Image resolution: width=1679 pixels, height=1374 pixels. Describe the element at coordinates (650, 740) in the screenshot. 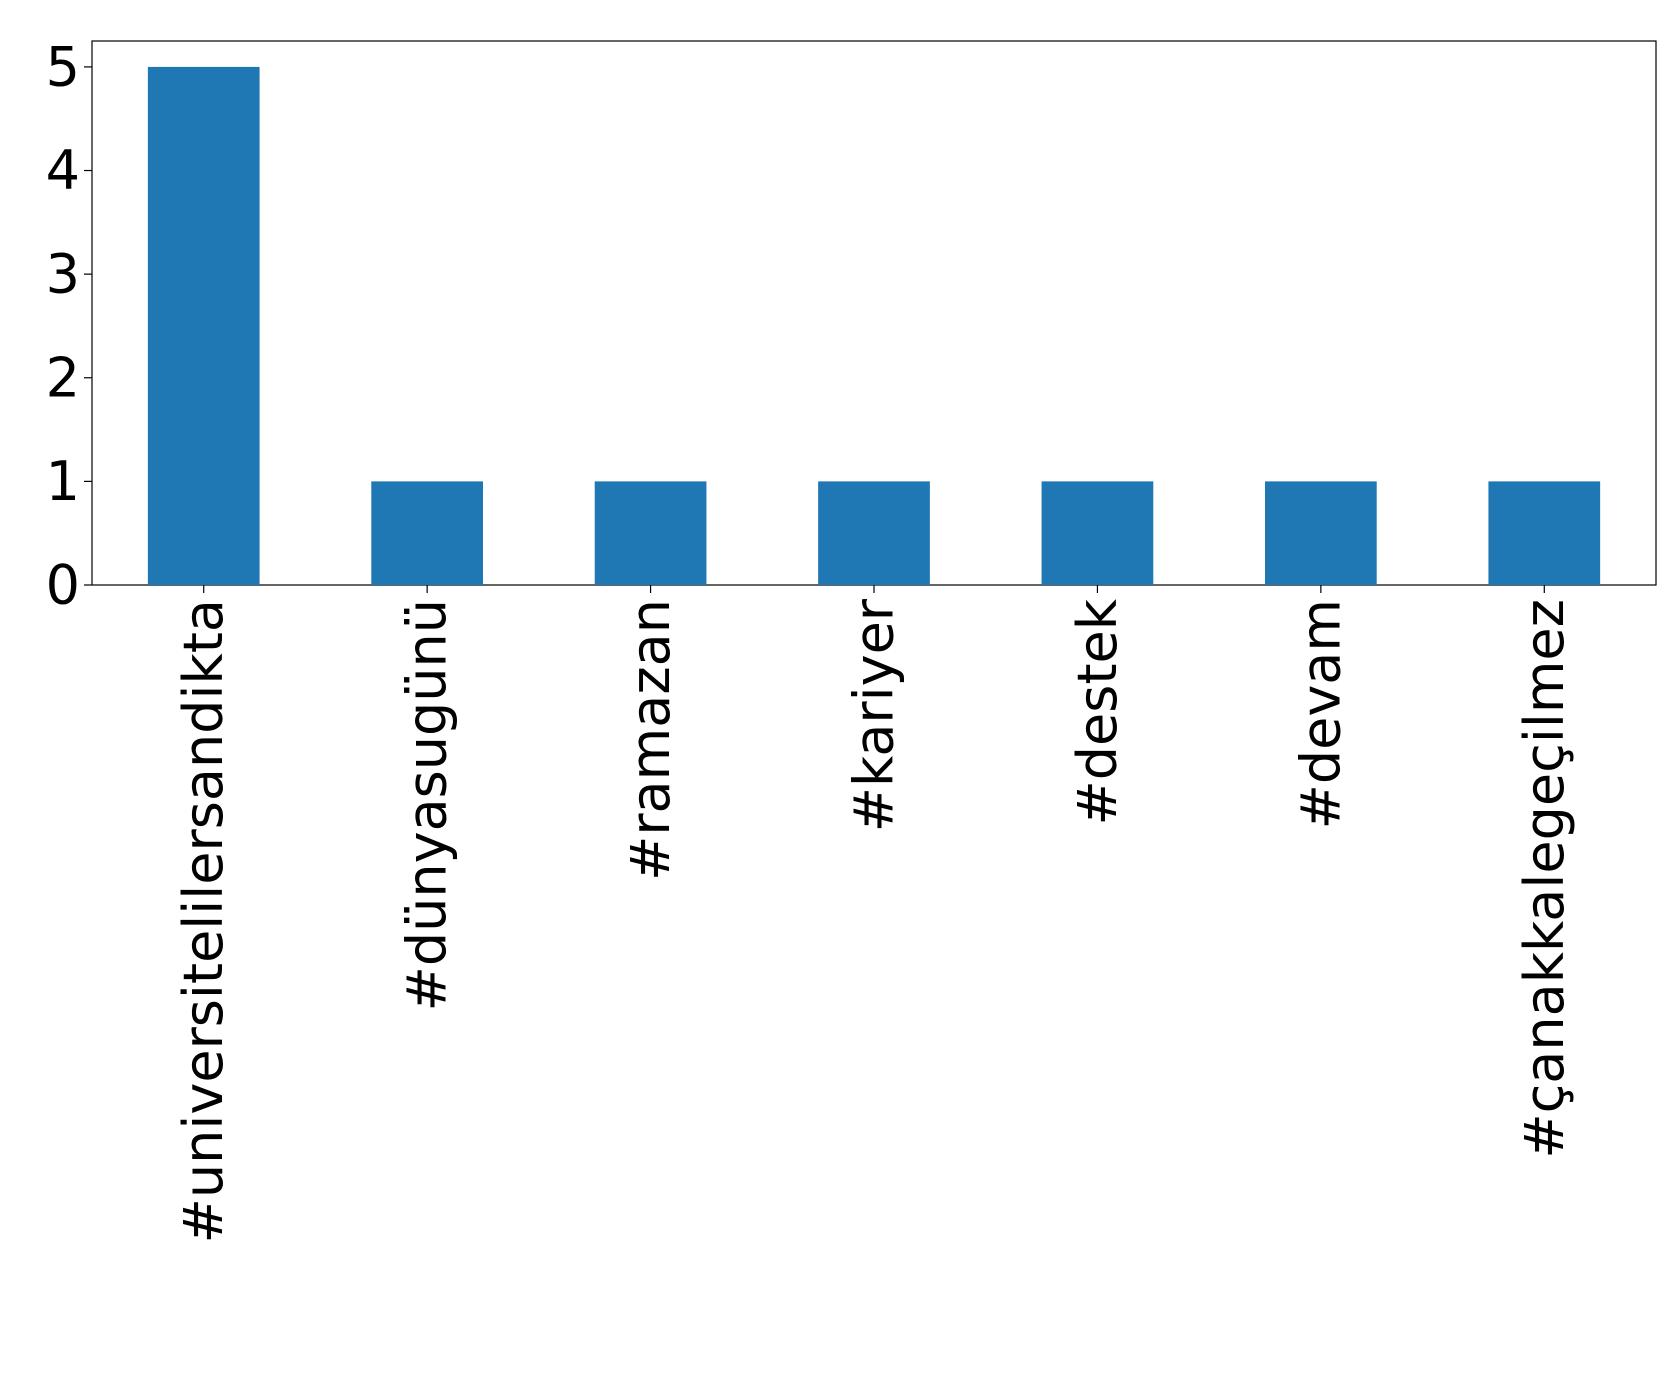

I see `x-tick-label: #ramazan` at that location.